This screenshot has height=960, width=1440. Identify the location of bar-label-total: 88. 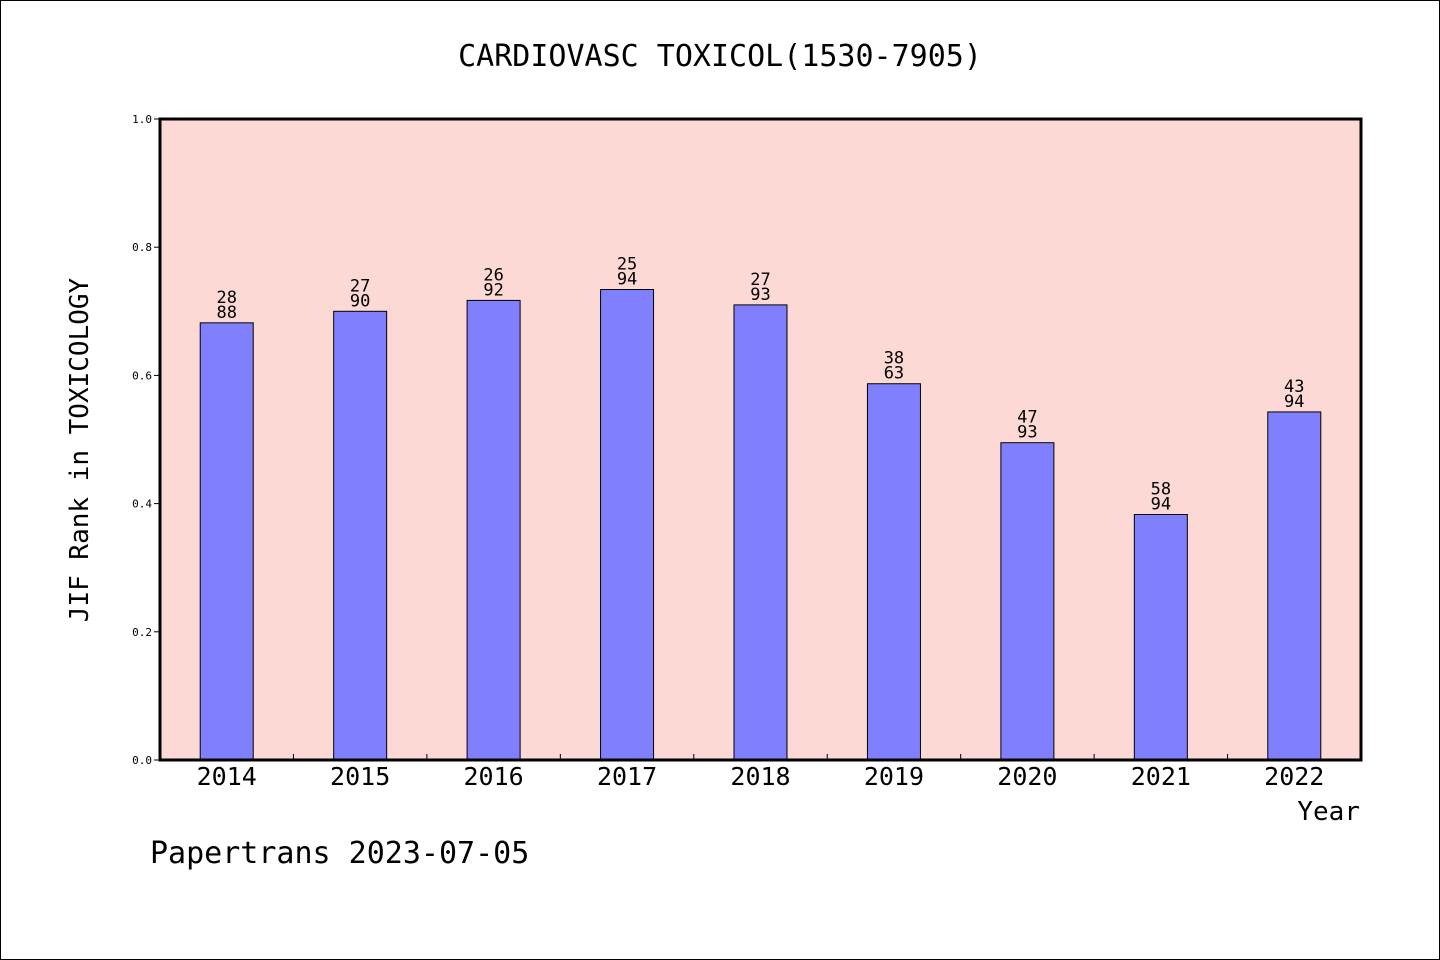
(226, 313).